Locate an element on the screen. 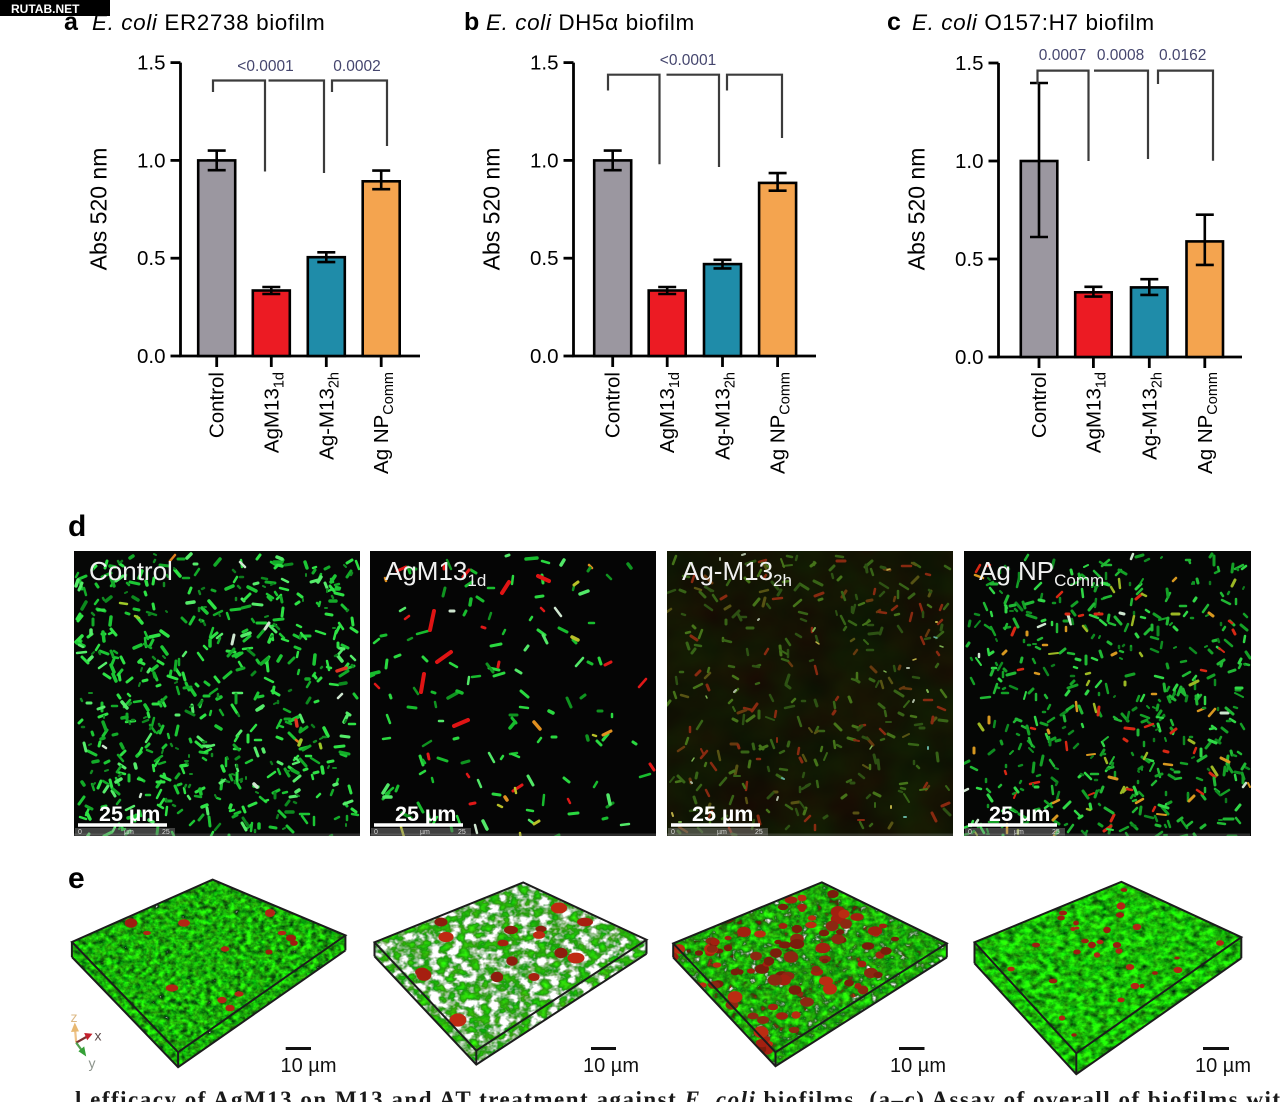  svg-text: x is located at coordinates (98, 1036).